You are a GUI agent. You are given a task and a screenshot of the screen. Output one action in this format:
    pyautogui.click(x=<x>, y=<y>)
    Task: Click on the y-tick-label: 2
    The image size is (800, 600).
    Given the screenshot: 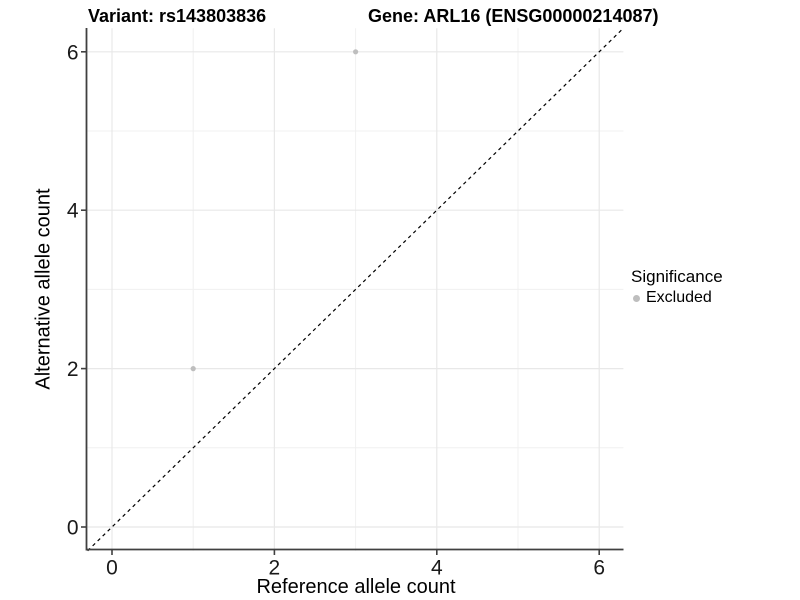 What is the action you would take?
    pyautogui.click(x=73, y=369)
    